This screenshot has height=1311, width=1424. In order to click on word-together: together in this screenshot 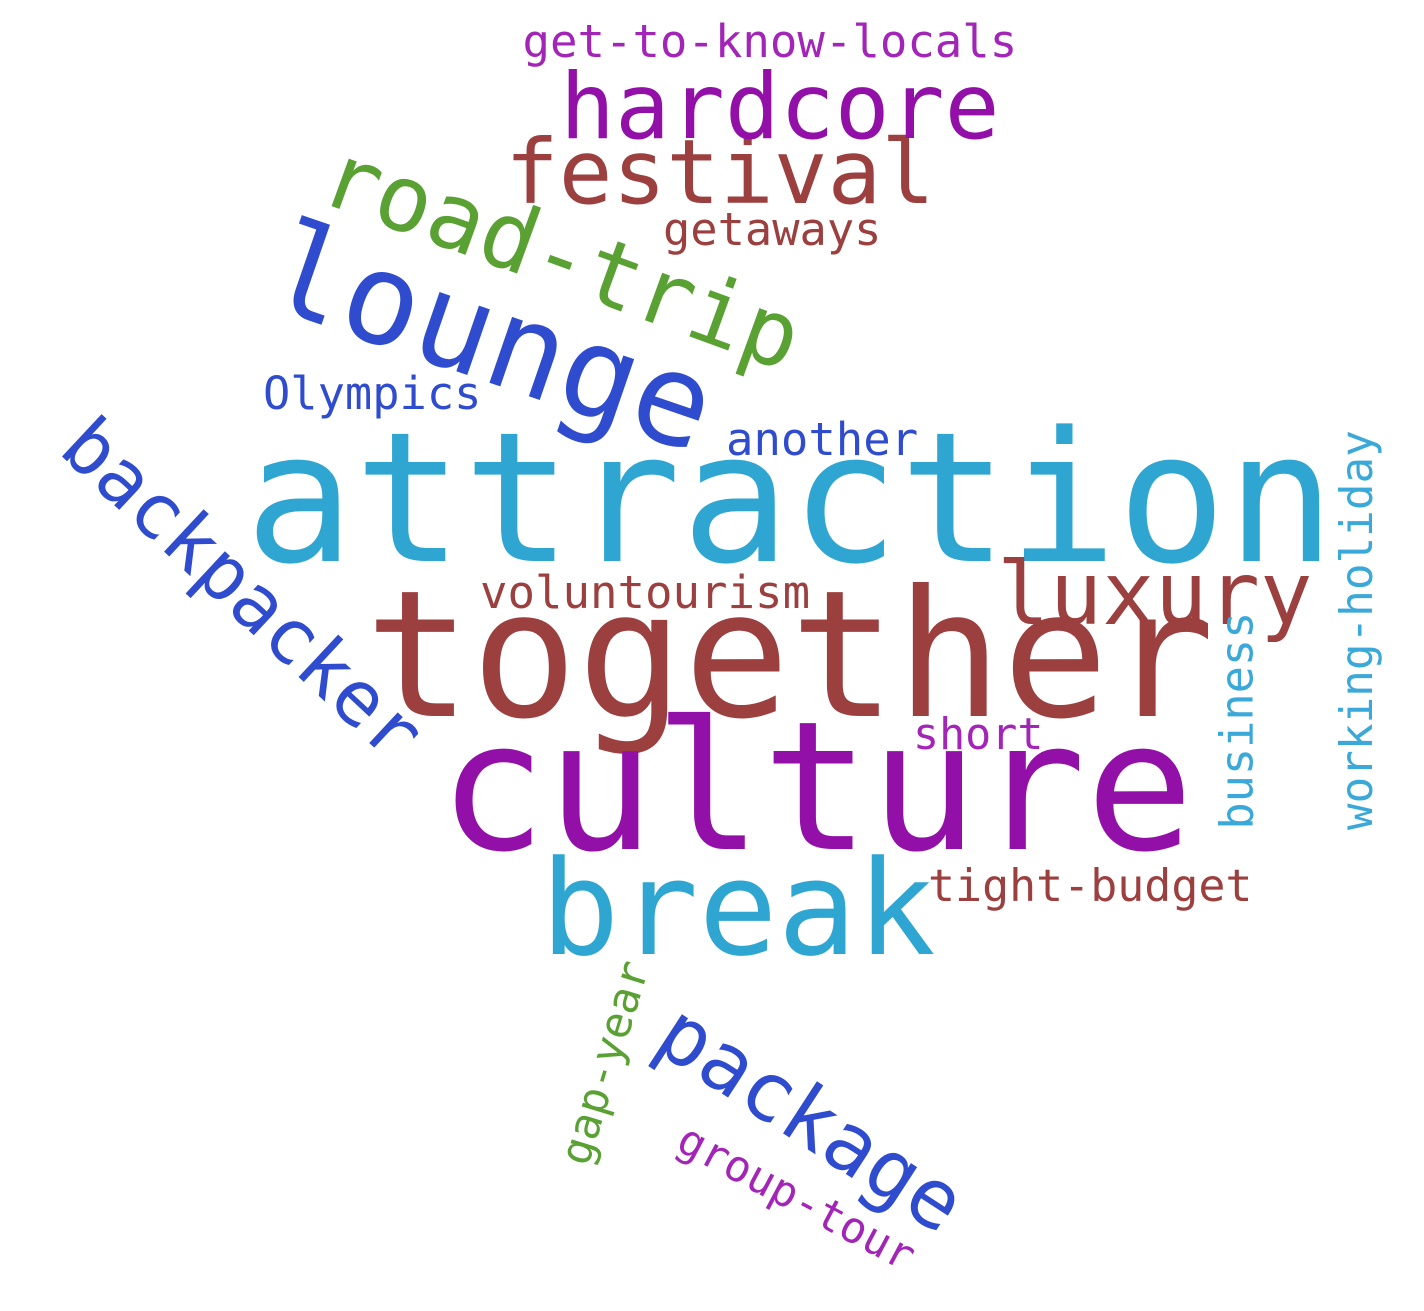, I will do `click(790, 655)`.